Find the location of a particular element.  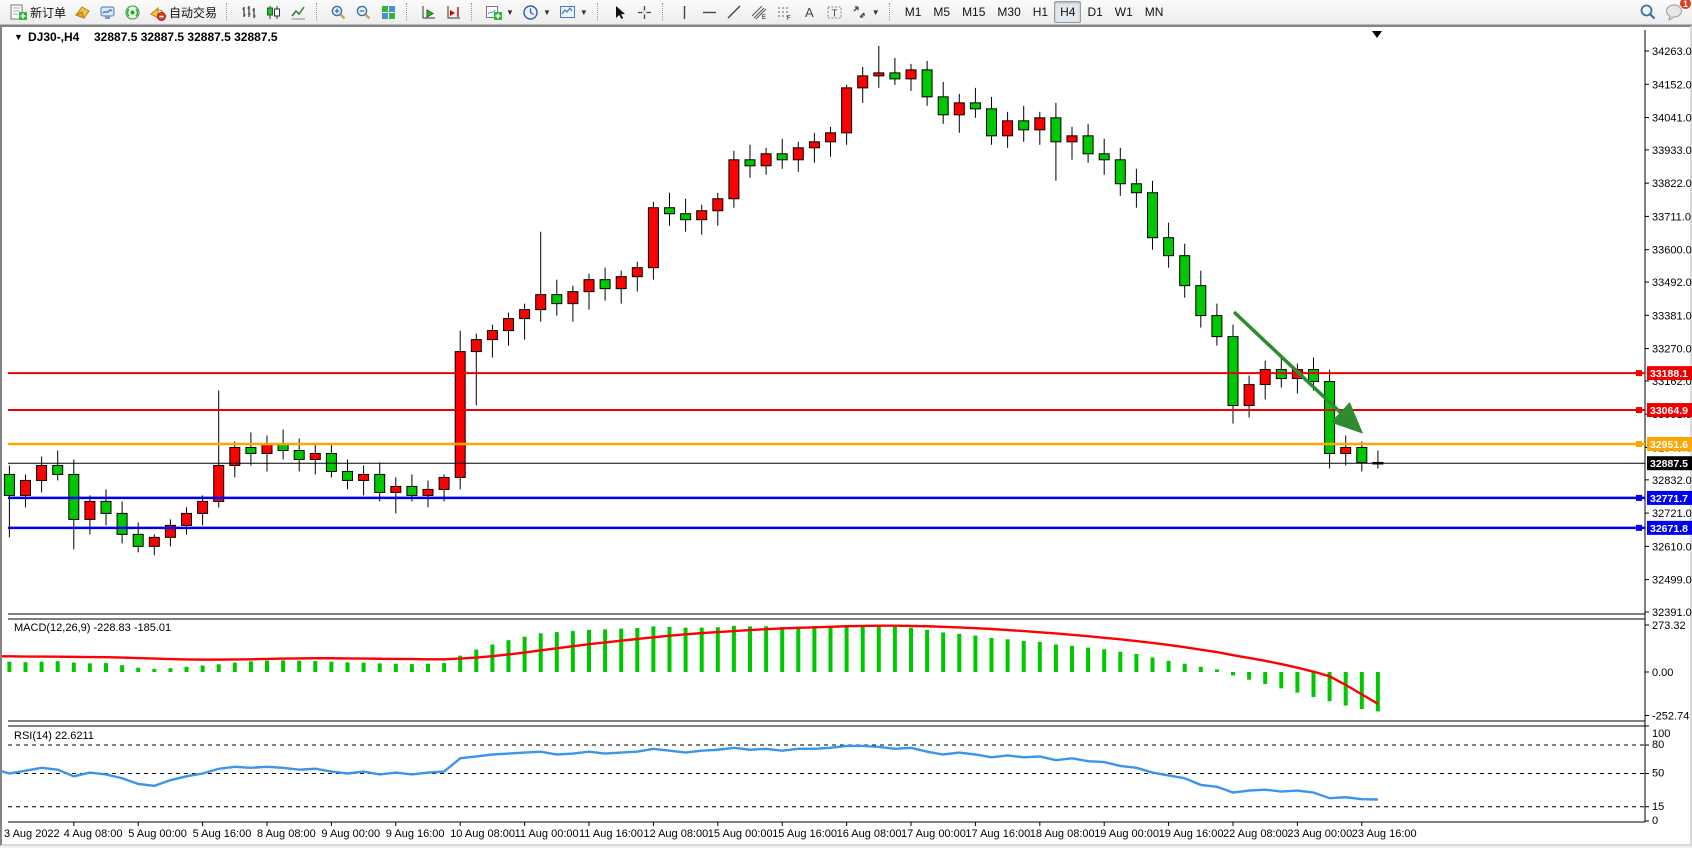

auto-scroll-icon is located at coordinates (428, 12).